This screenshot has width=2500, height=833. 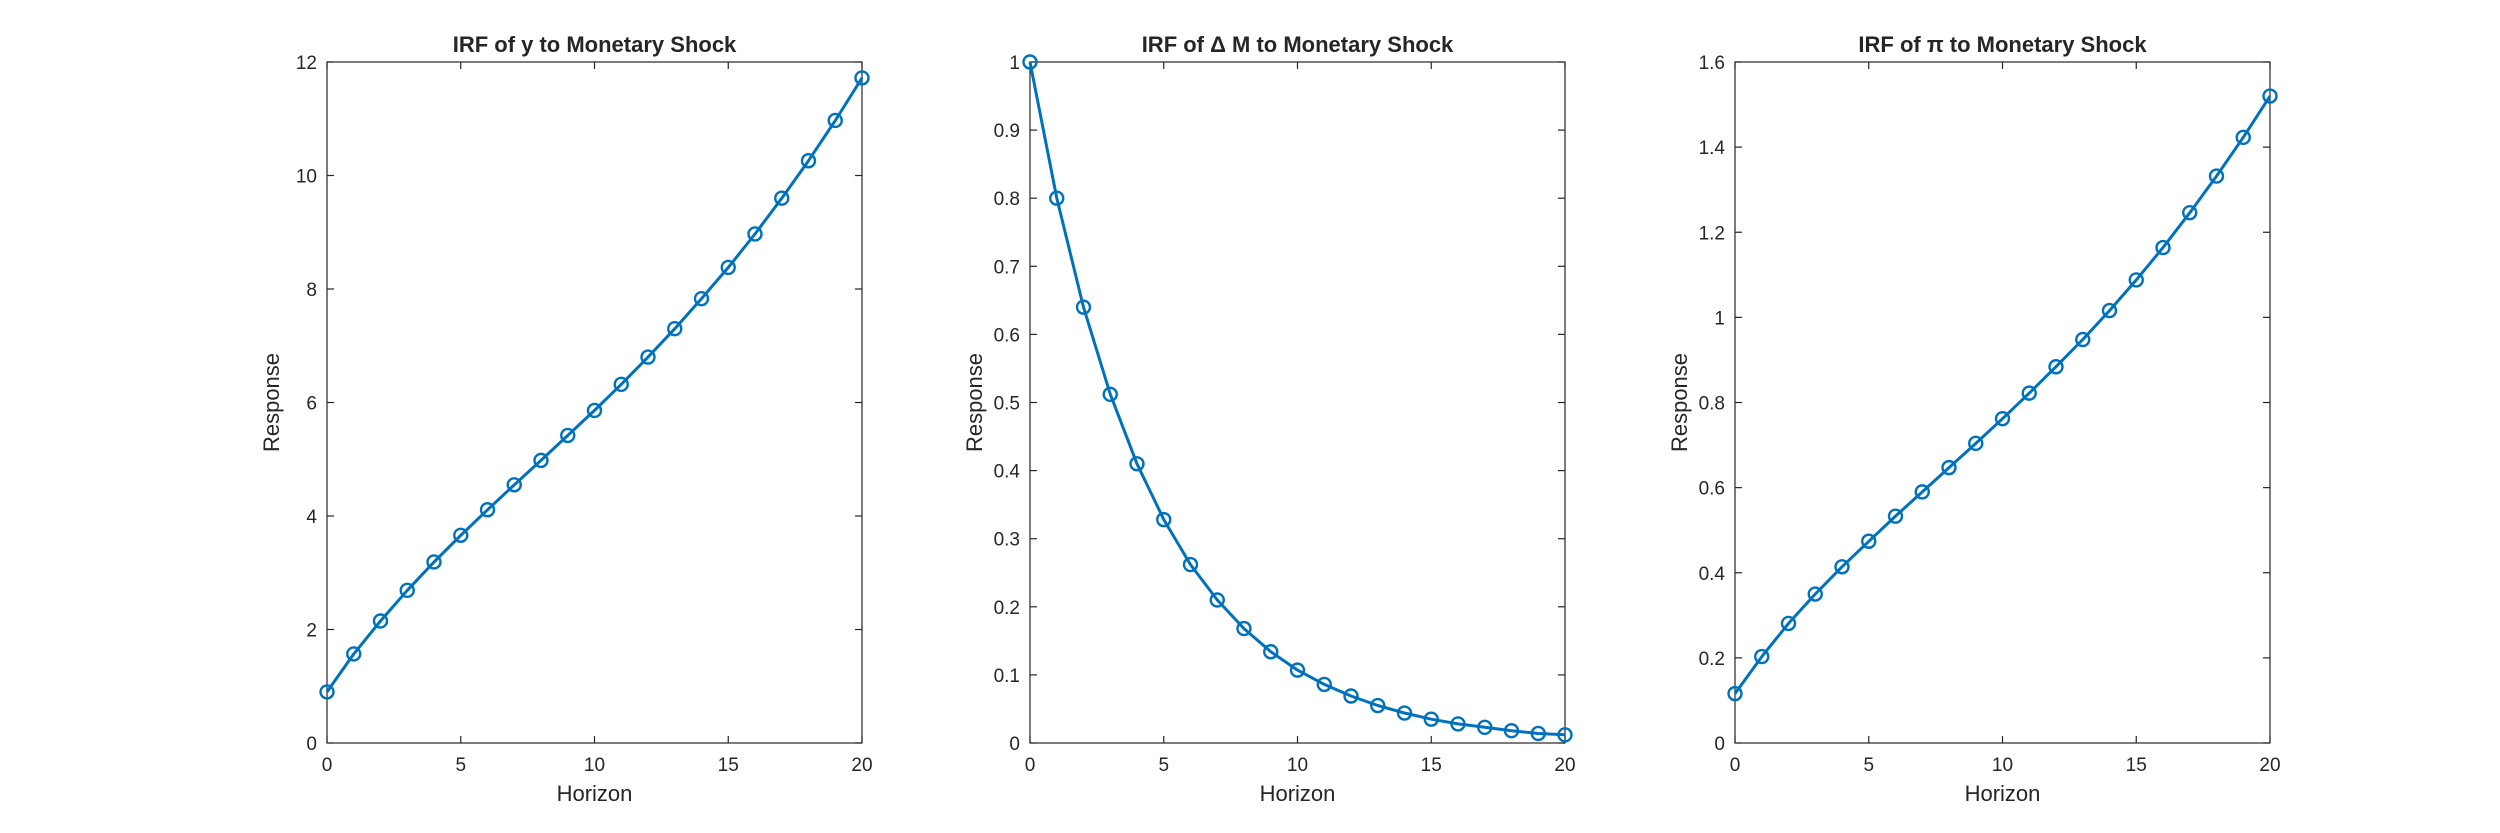 What do you see at coordinates (1298, 44) in the screenshot?
I see `chart-title: IRF of Δ M to Monetary Shock` at bounding box center [1298, 44].